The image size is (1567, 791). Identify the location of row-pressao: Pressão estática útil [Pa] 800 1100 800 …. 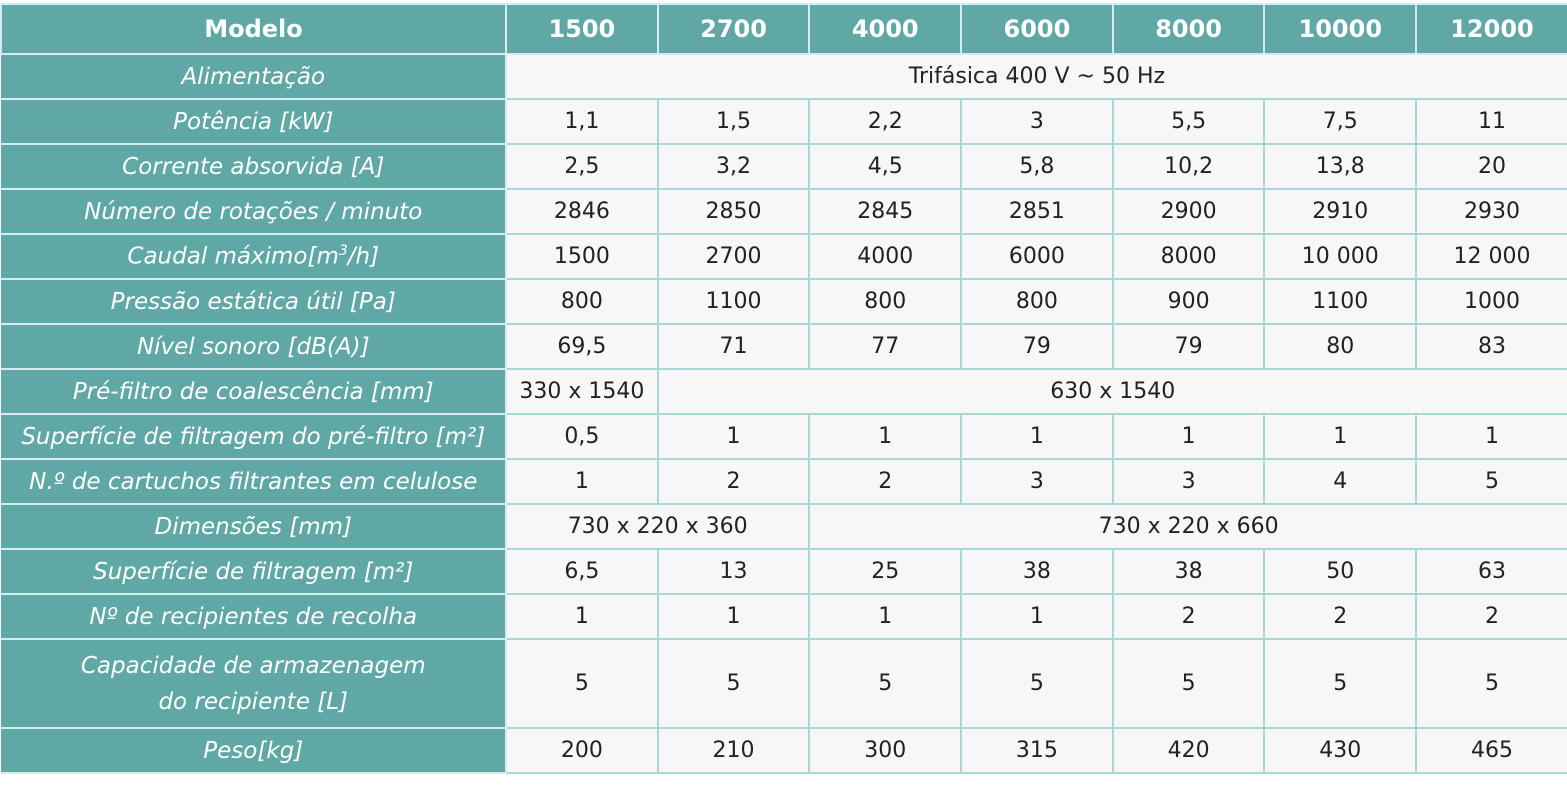
(783, 301).